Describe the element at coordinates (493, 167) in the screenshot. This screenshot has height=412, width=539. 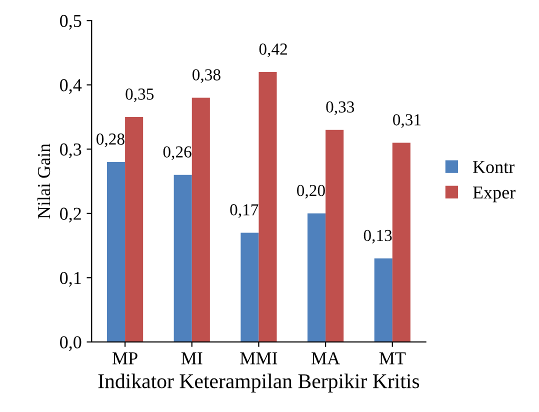
I see `legend-label: Kontr` at that location.